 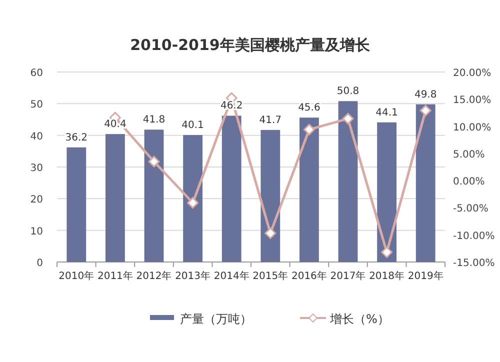 What do you see at coordinates (193, 126) in the screenshot?
I see `data-label: 40.1` at bounding box center [193, 126].